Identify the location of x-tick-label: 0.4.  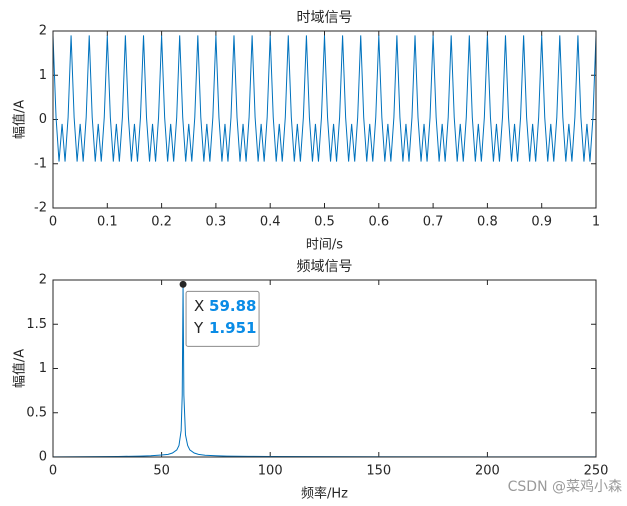
(270, 222).